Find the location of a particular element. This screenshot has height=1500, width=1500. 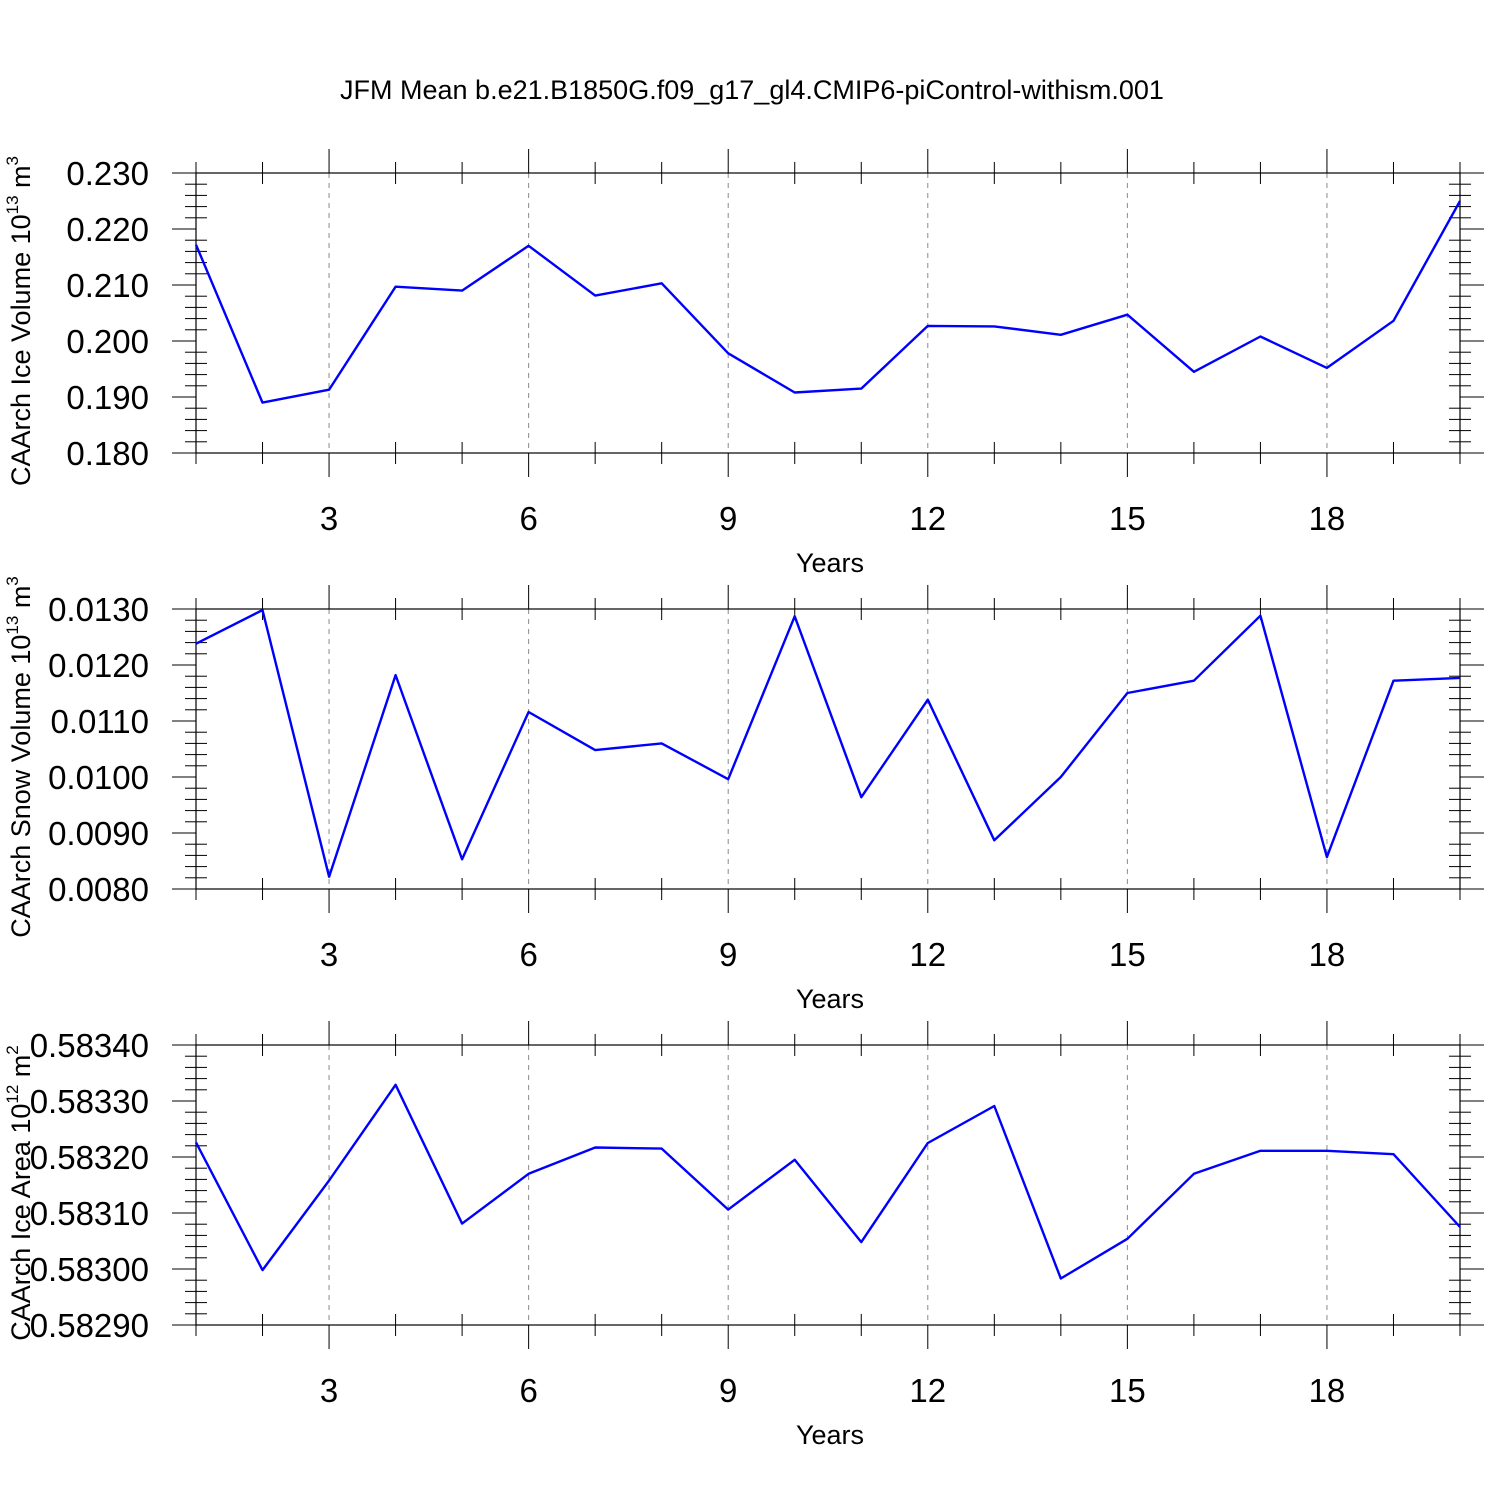

y-tick-label: 0.0090 is located at coordinates (98, 833).